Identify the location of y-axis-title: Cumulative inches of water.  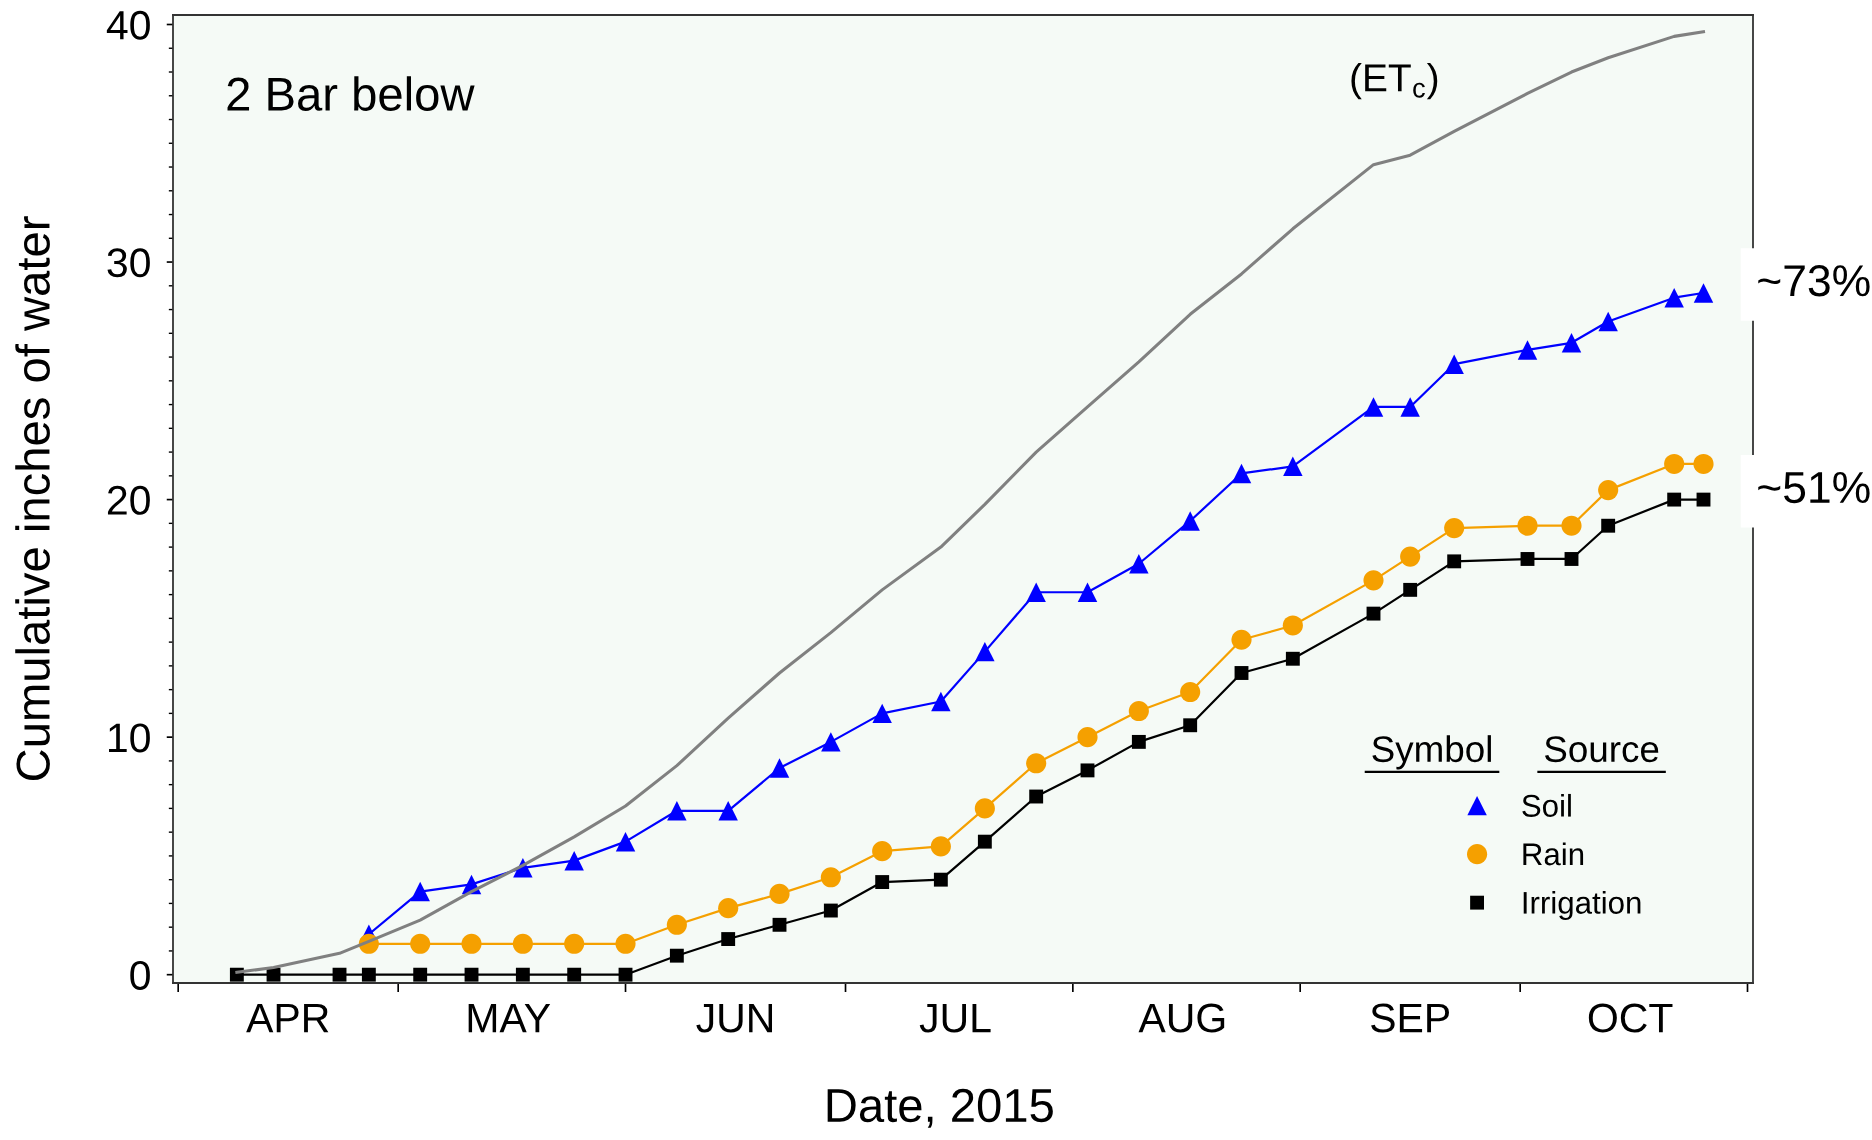
(32, 498).